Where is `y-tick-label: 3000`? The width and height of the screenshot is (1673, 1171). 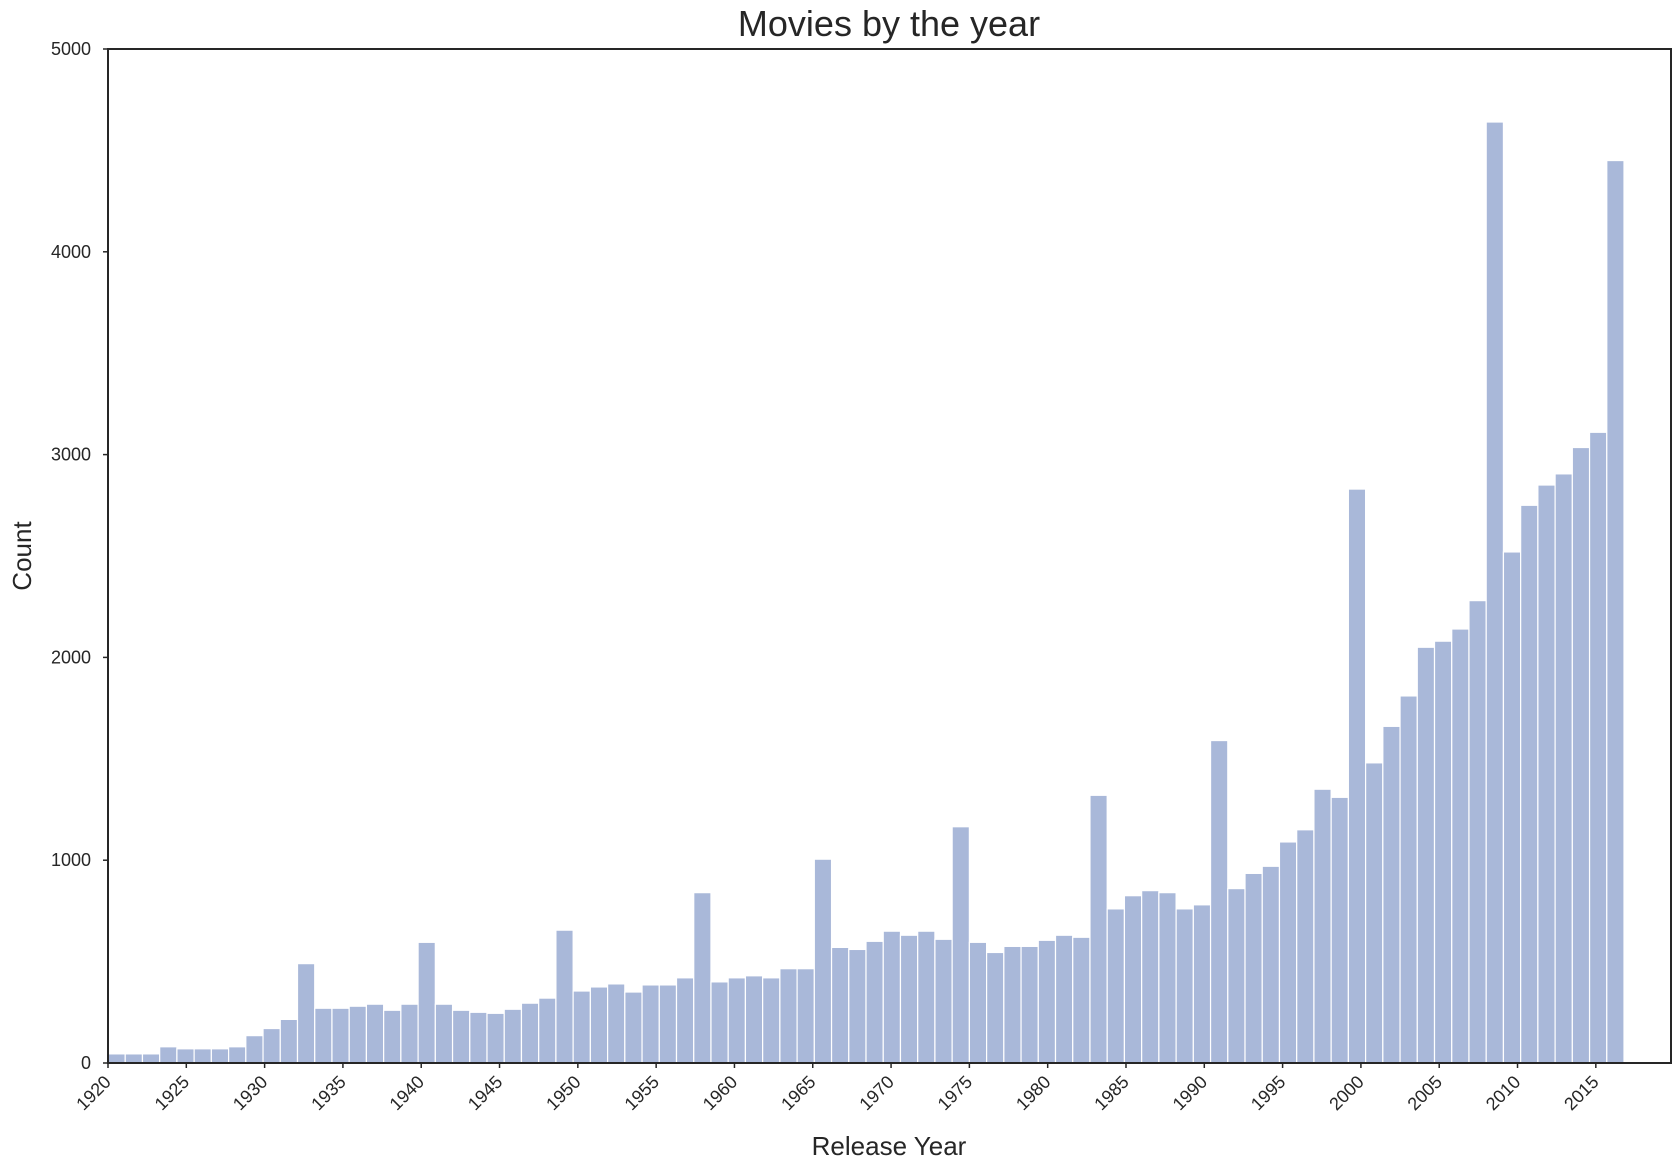 y-tick-label: 3000 is located at coordinates (71, 455).